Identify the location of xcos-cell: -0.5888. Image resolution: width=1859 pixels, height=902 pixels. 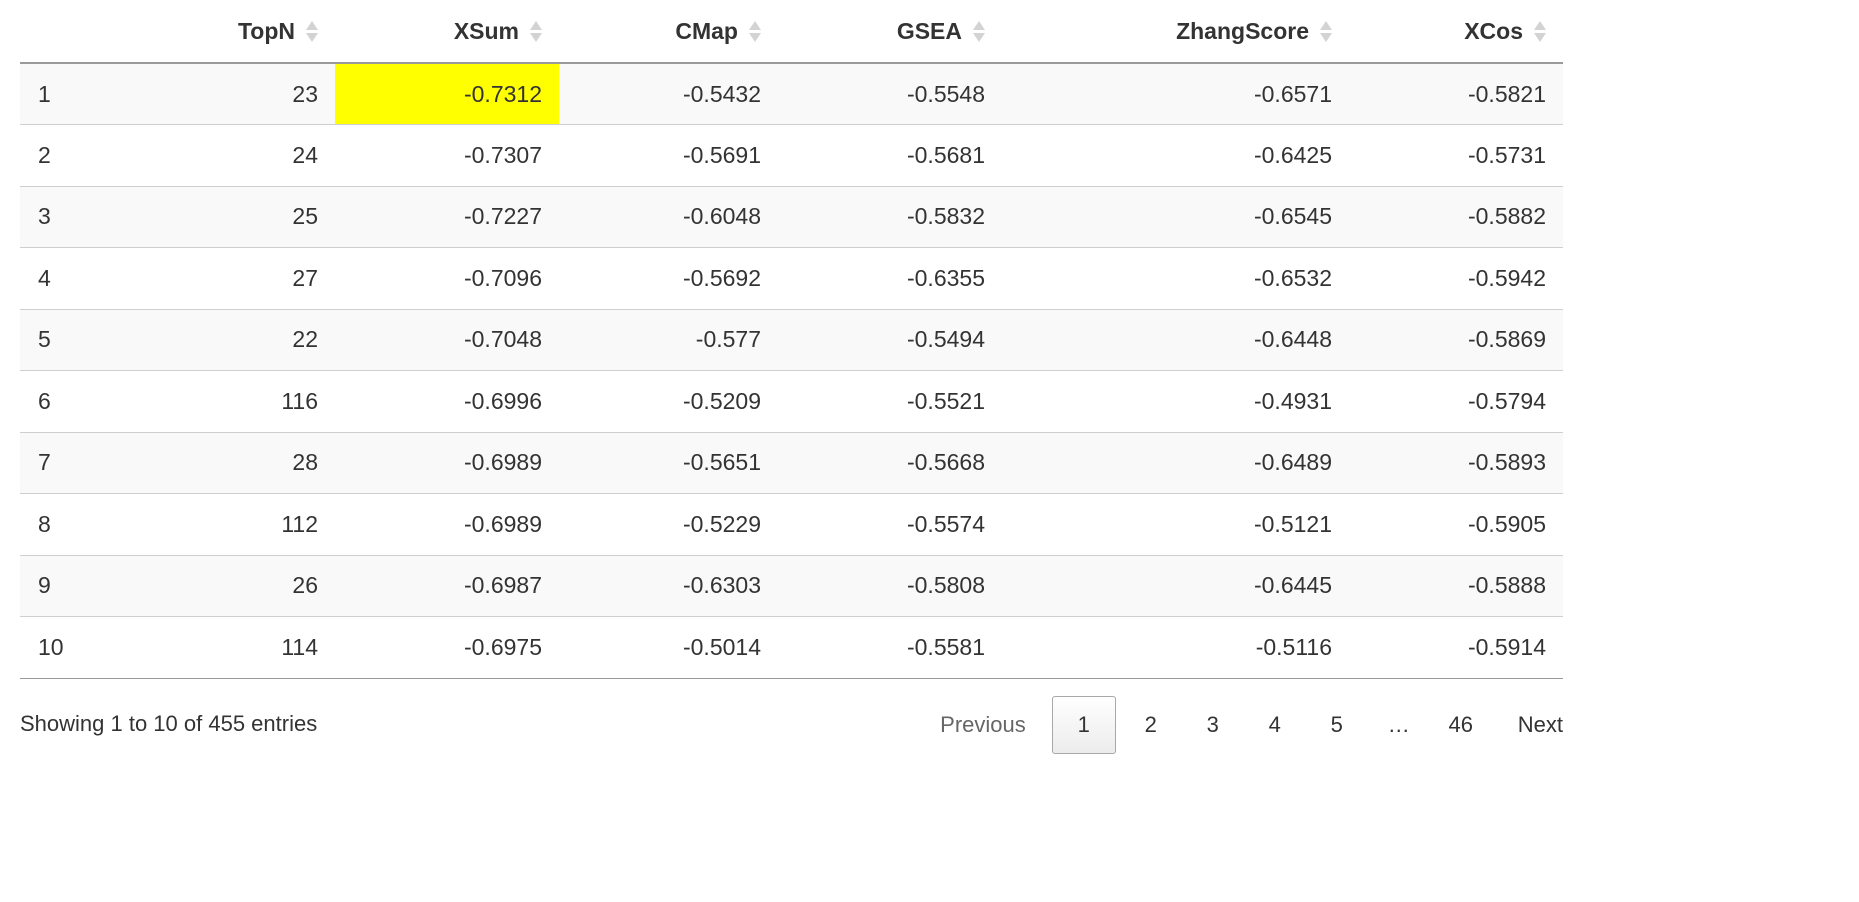
(1456, 586).